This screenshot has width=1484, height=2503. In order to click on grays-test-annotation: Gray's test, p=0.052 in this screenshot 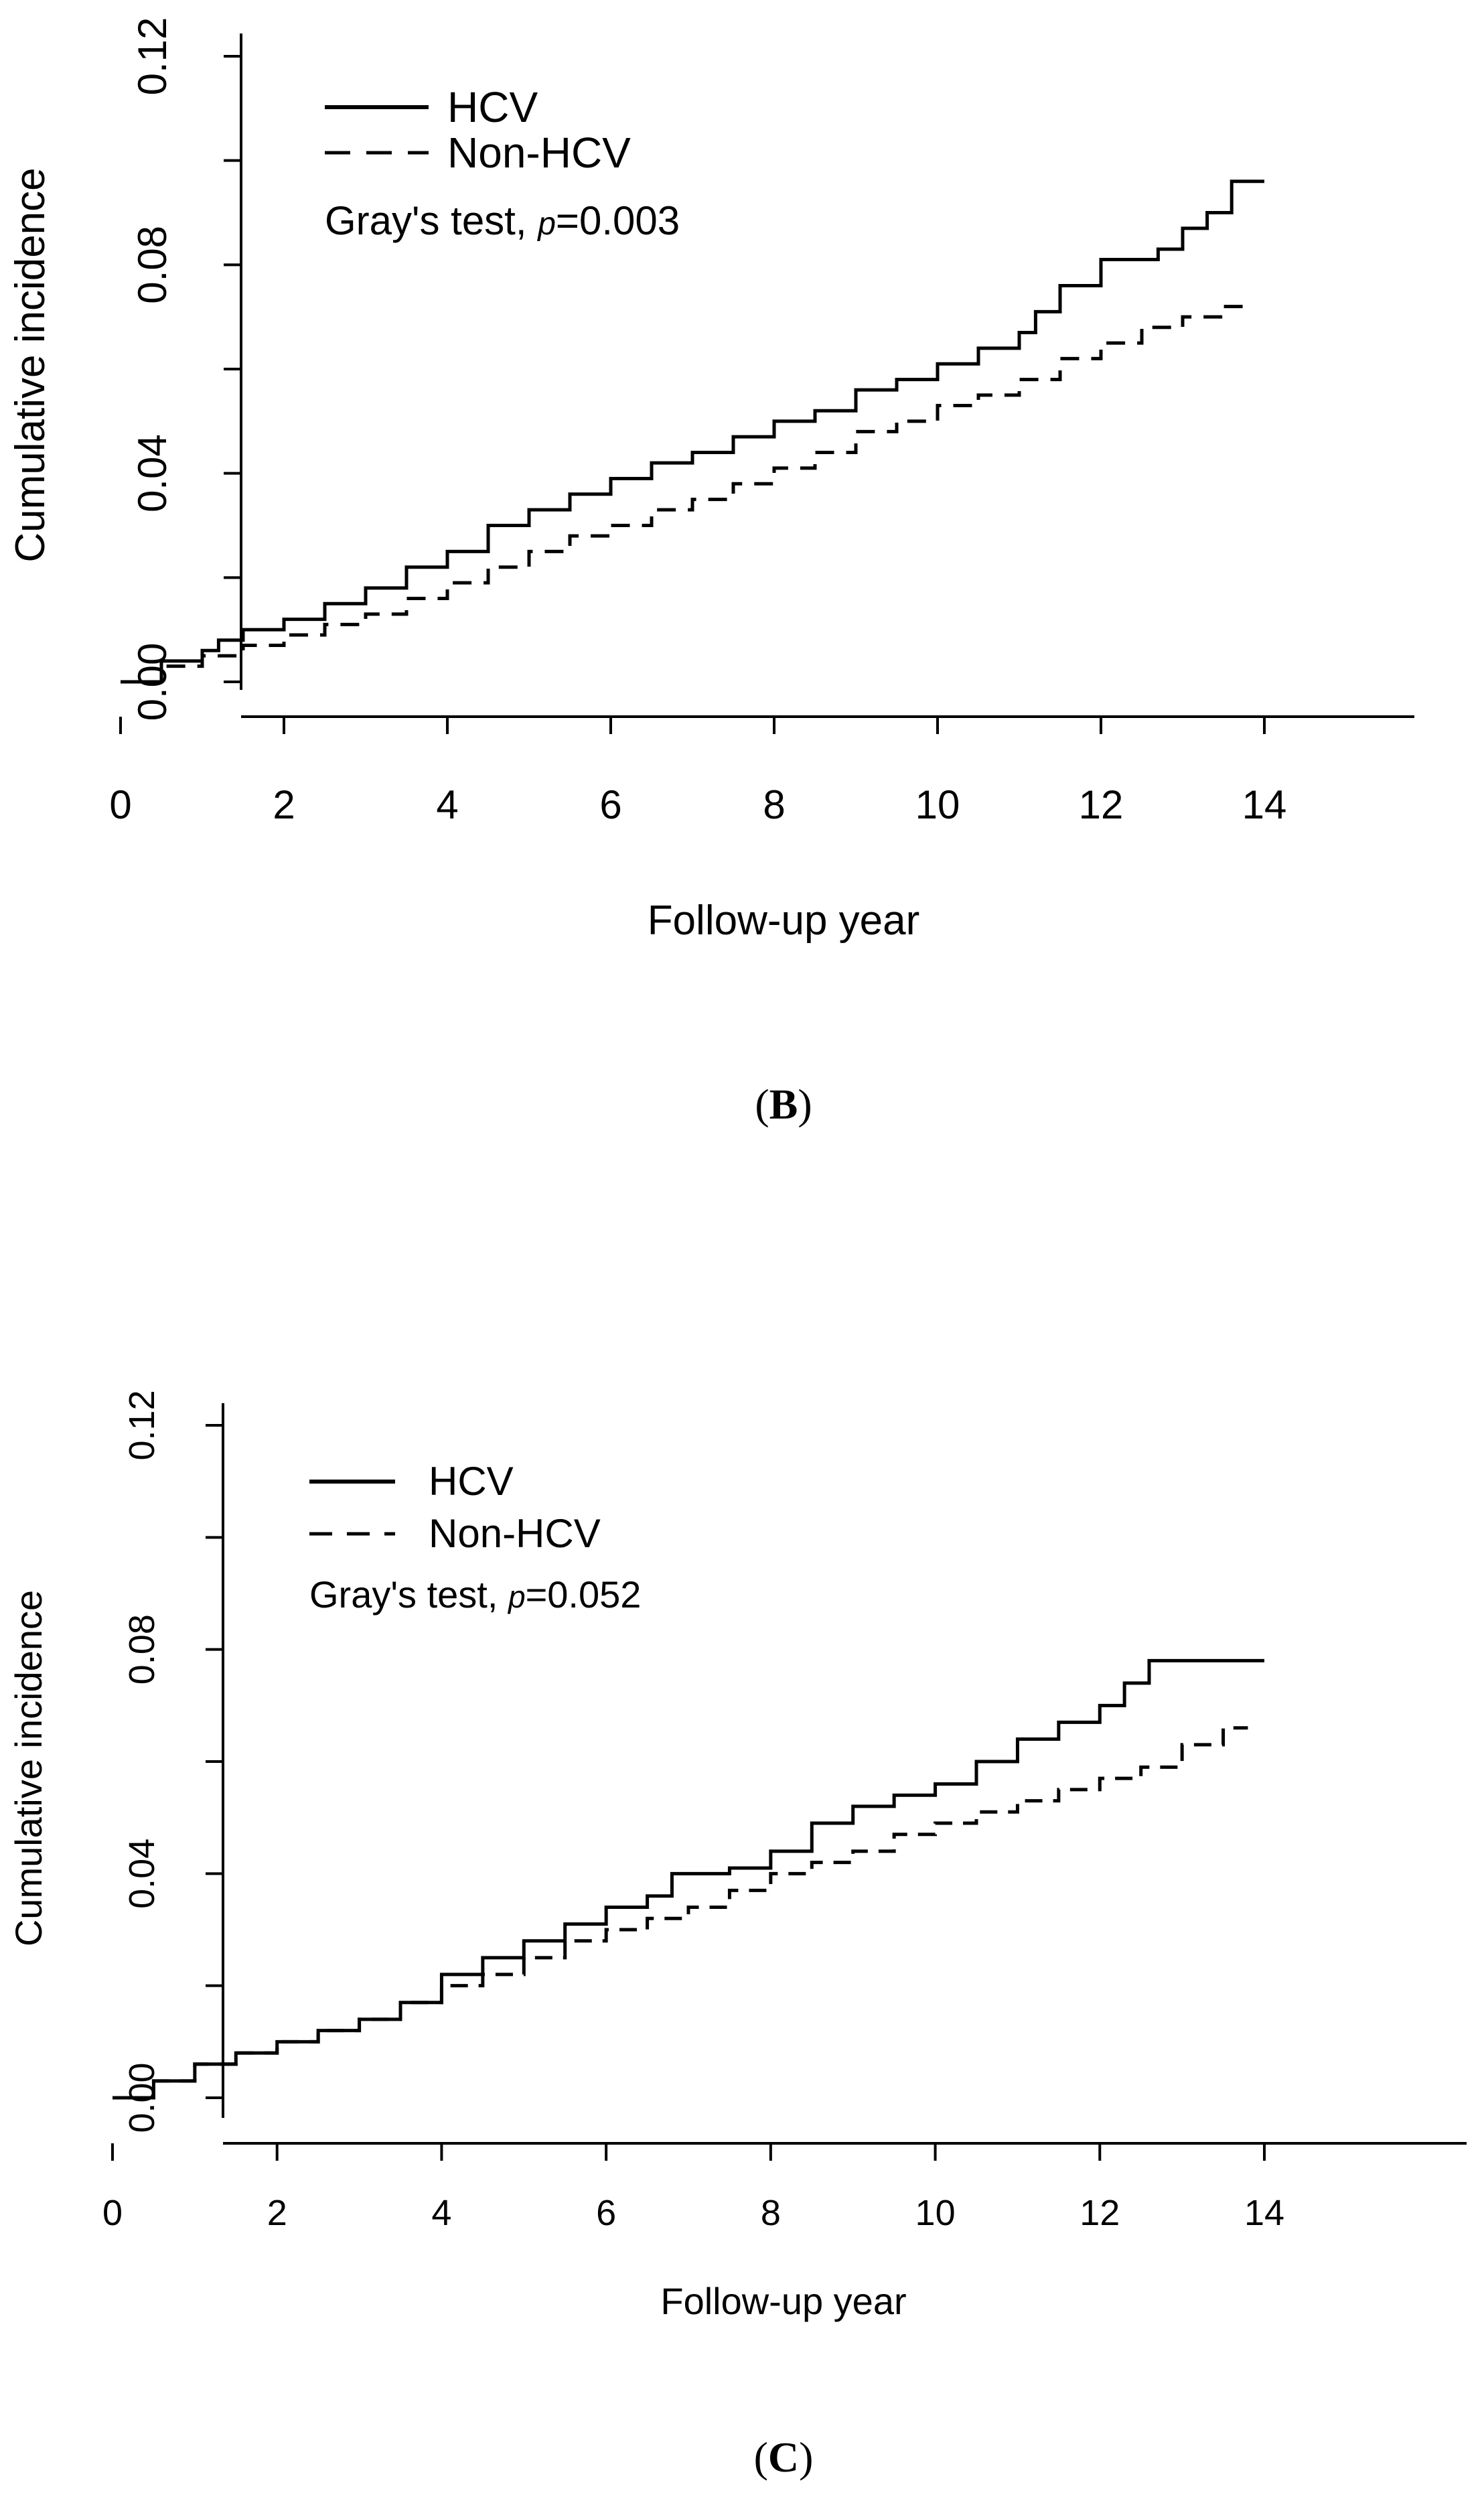, I will do `click(475, 1594)`.